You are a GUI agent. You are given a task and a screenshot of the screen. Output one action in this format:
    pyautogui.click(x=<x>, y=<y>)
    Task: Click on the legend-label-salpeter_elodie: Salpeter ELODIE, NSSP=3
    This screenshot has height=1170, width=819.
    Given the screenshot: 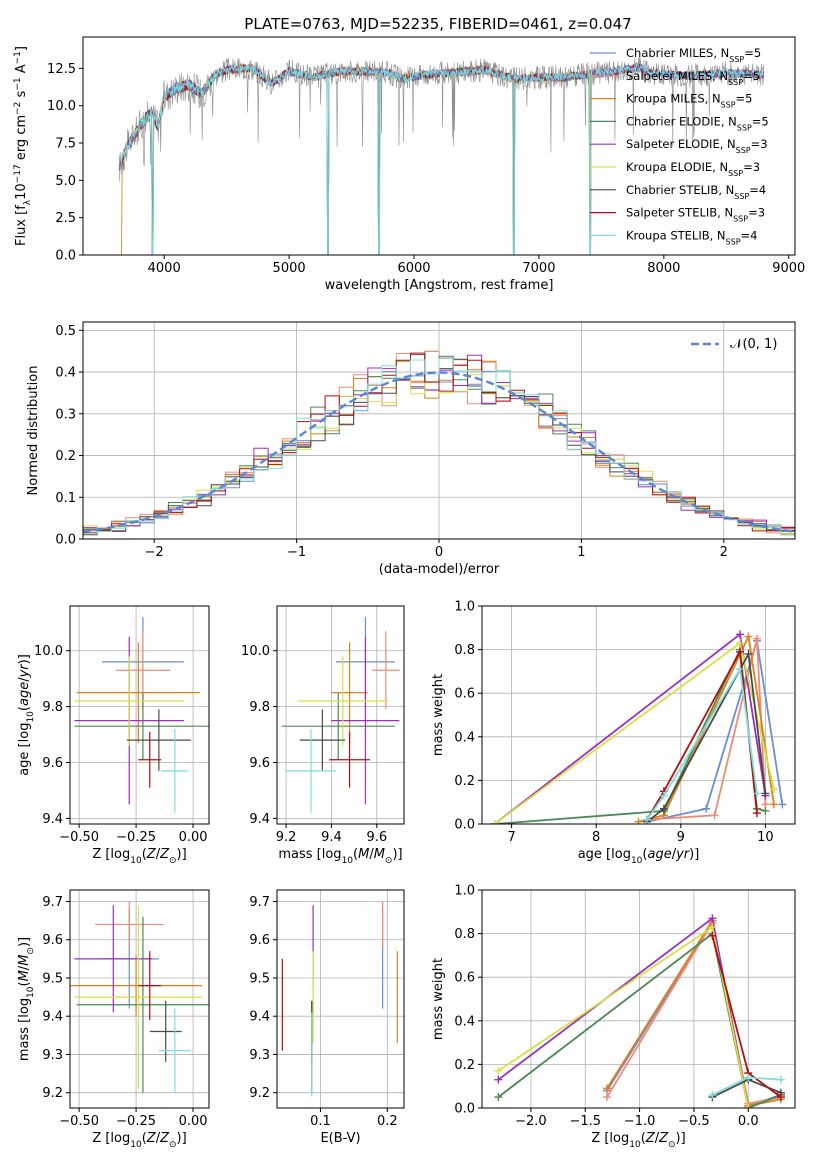 What is the action you would take?
    pyautogui.click(x=697, y=146)
    